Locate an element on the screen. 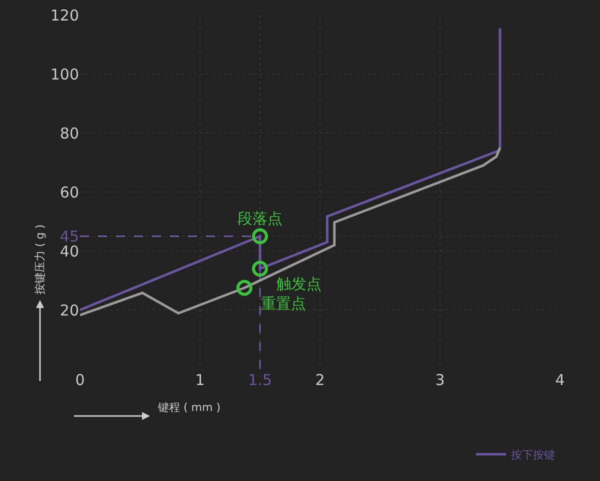  y-tick-label: 80 is located at coordinates (69, 133).